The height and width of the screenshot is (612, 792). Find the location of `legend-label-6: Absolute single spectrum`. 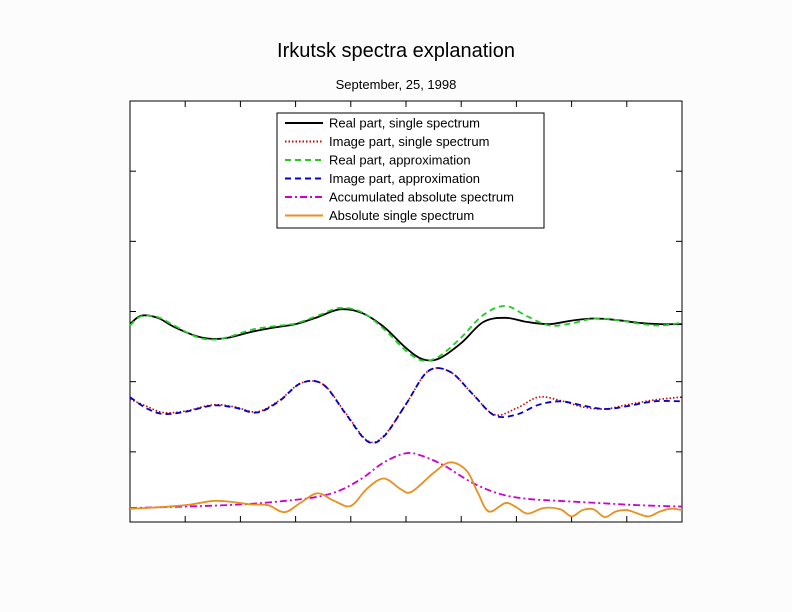

legend-label-6: Absolute single spectrum is located at coordinates (401, 215).